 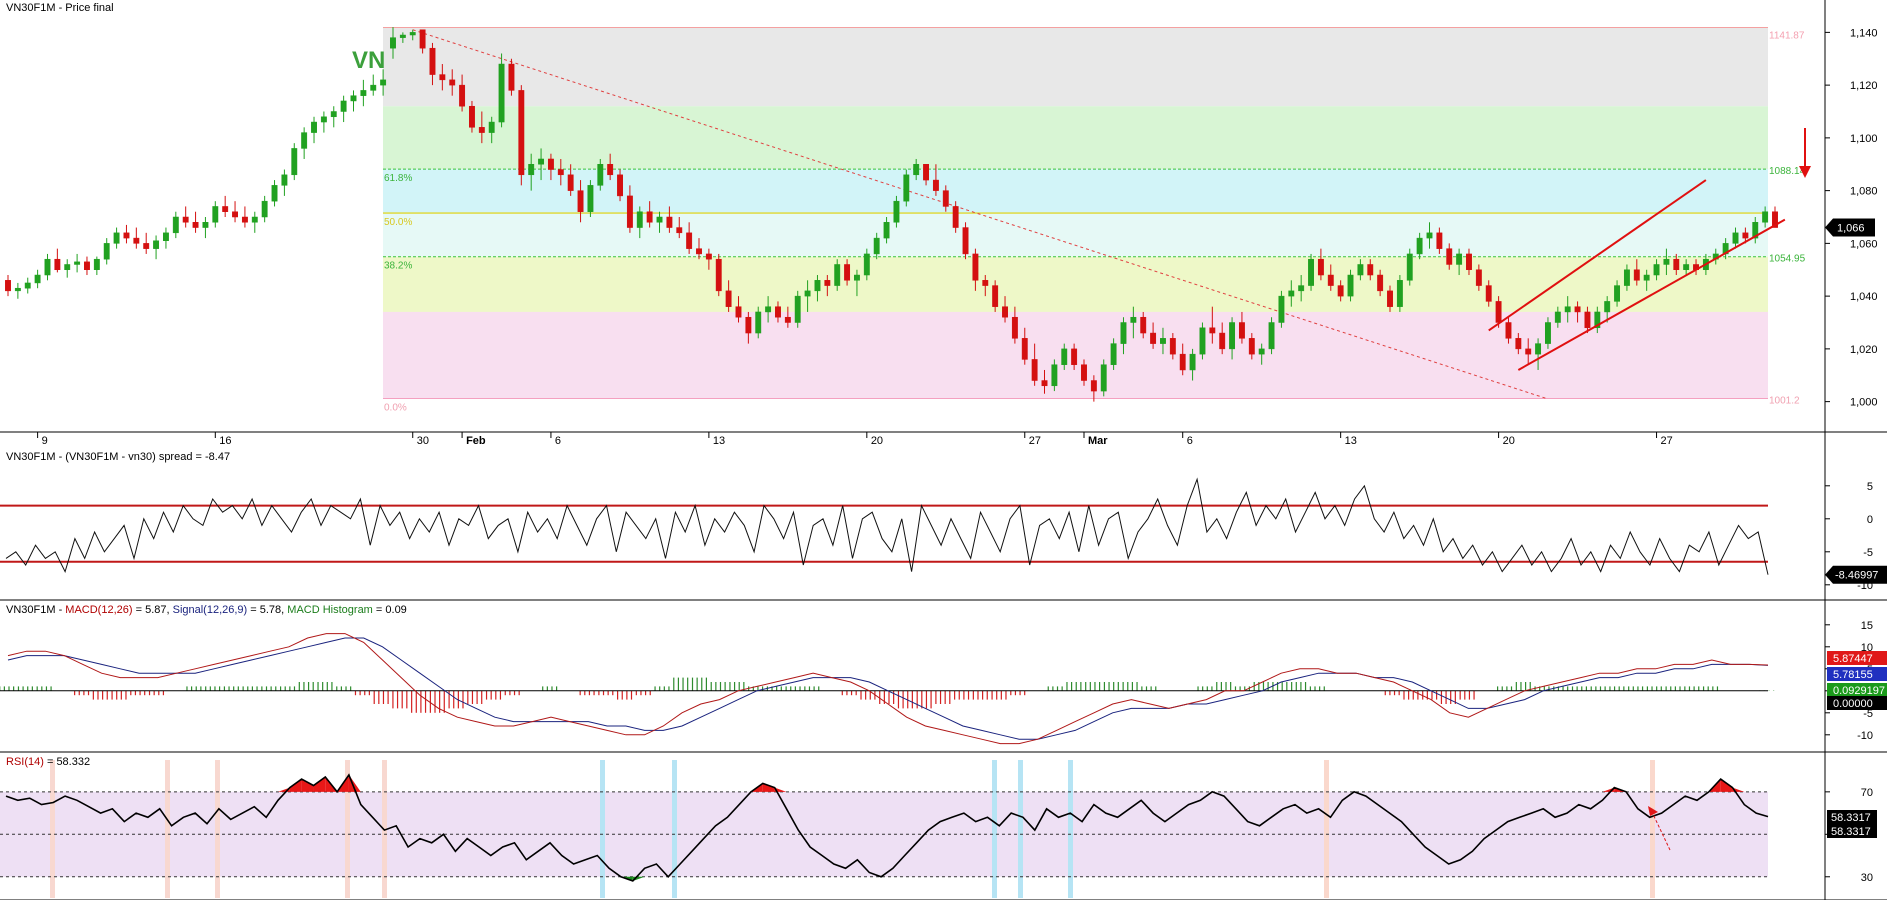 What do you see at coordinates (1856, 576) in the screenshot?
I see `spread-last-label: -8.46997` at bounding box center [1856, 576].